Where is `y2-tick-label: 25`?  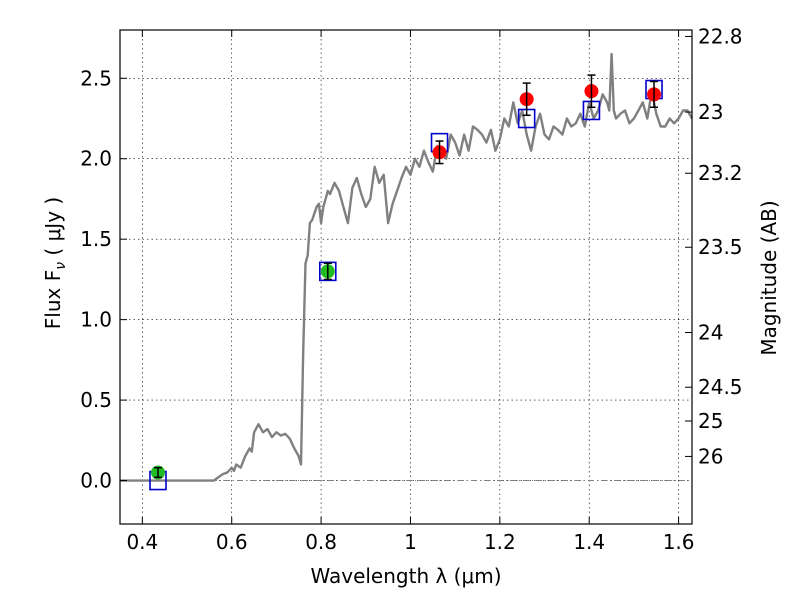 y2-tick-label: 25 is located at coordinates (710, 421).